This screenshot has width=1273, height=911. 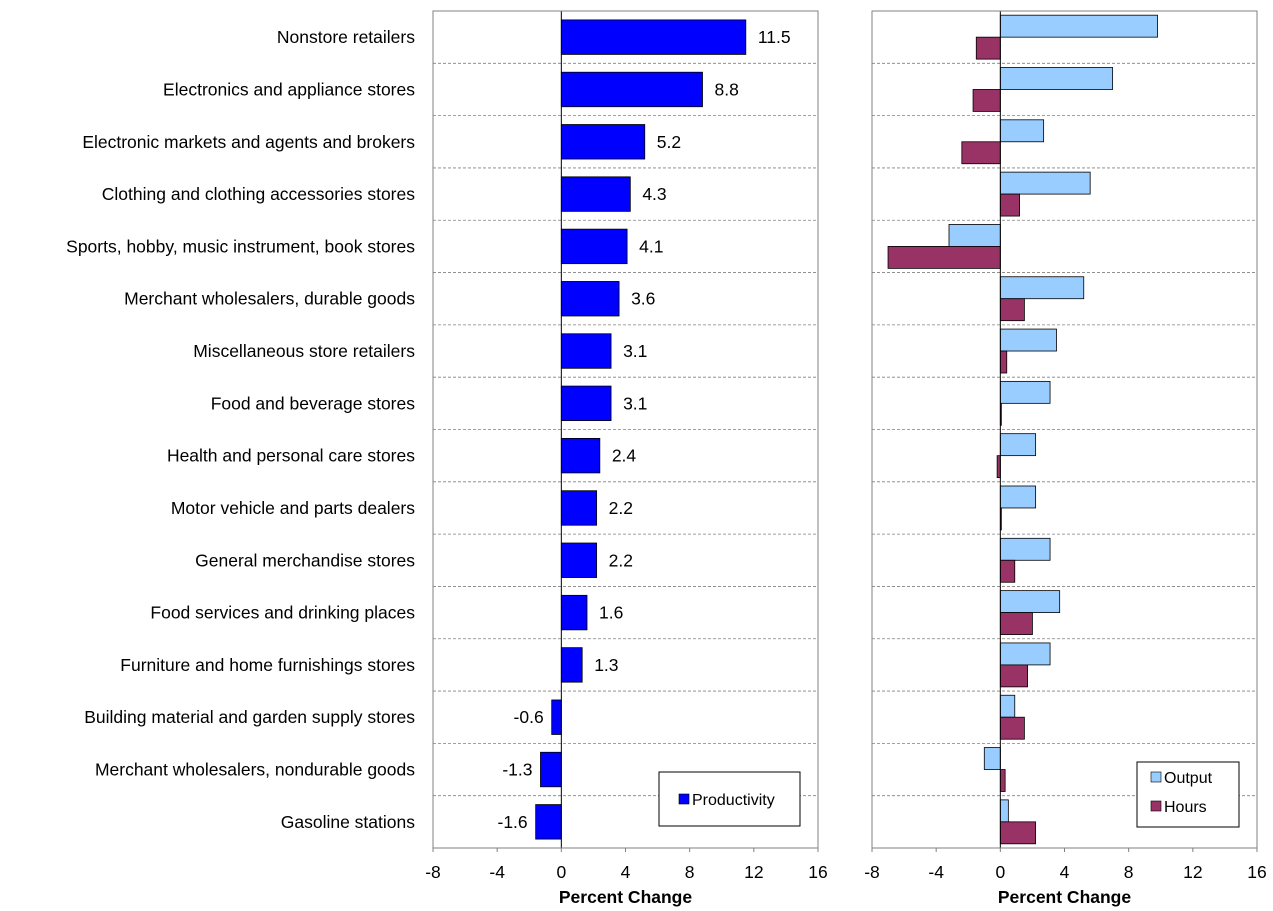 What do you see at coordinates (774, 37) in the screenshot?
I see `data-label: 11.5` at bounding box center [774, 37].